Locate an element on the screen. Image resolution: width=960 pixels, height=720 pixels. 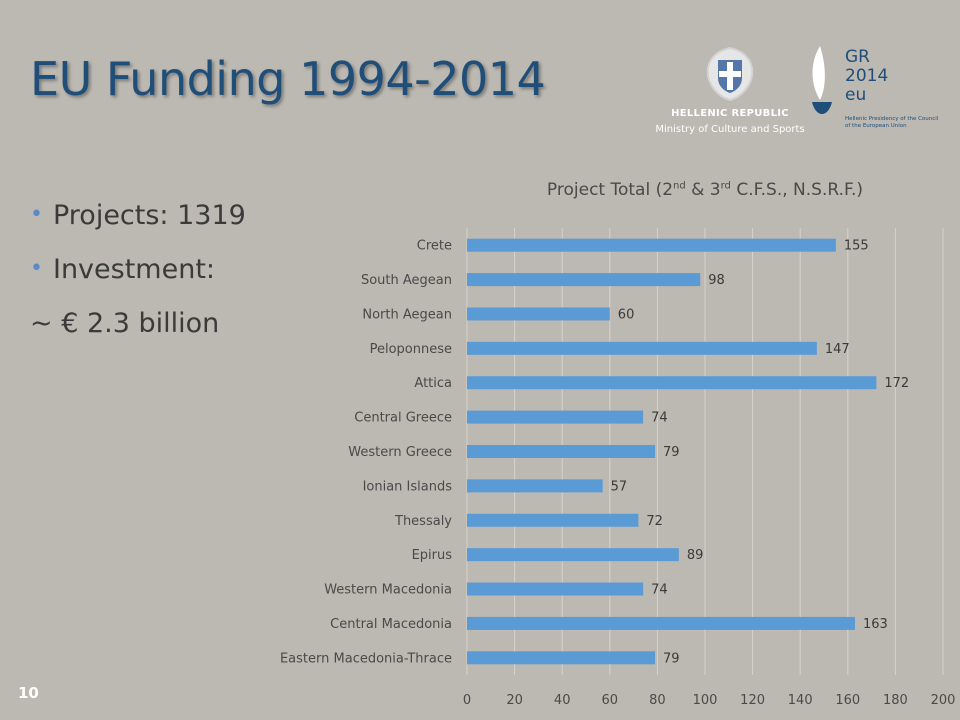
bullet-item: • Investment: is located at coordinates (138, 277).